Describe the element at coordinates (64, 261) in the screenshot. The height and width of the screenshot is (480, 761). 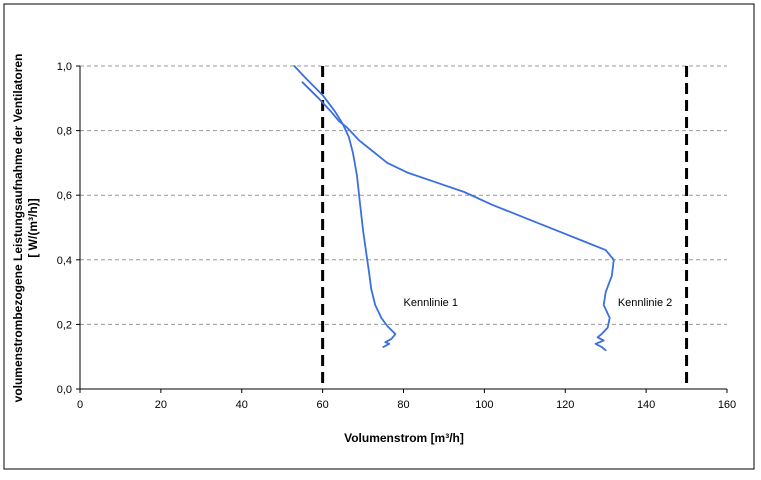
I see `y-tick-label: 0,4` at that location.